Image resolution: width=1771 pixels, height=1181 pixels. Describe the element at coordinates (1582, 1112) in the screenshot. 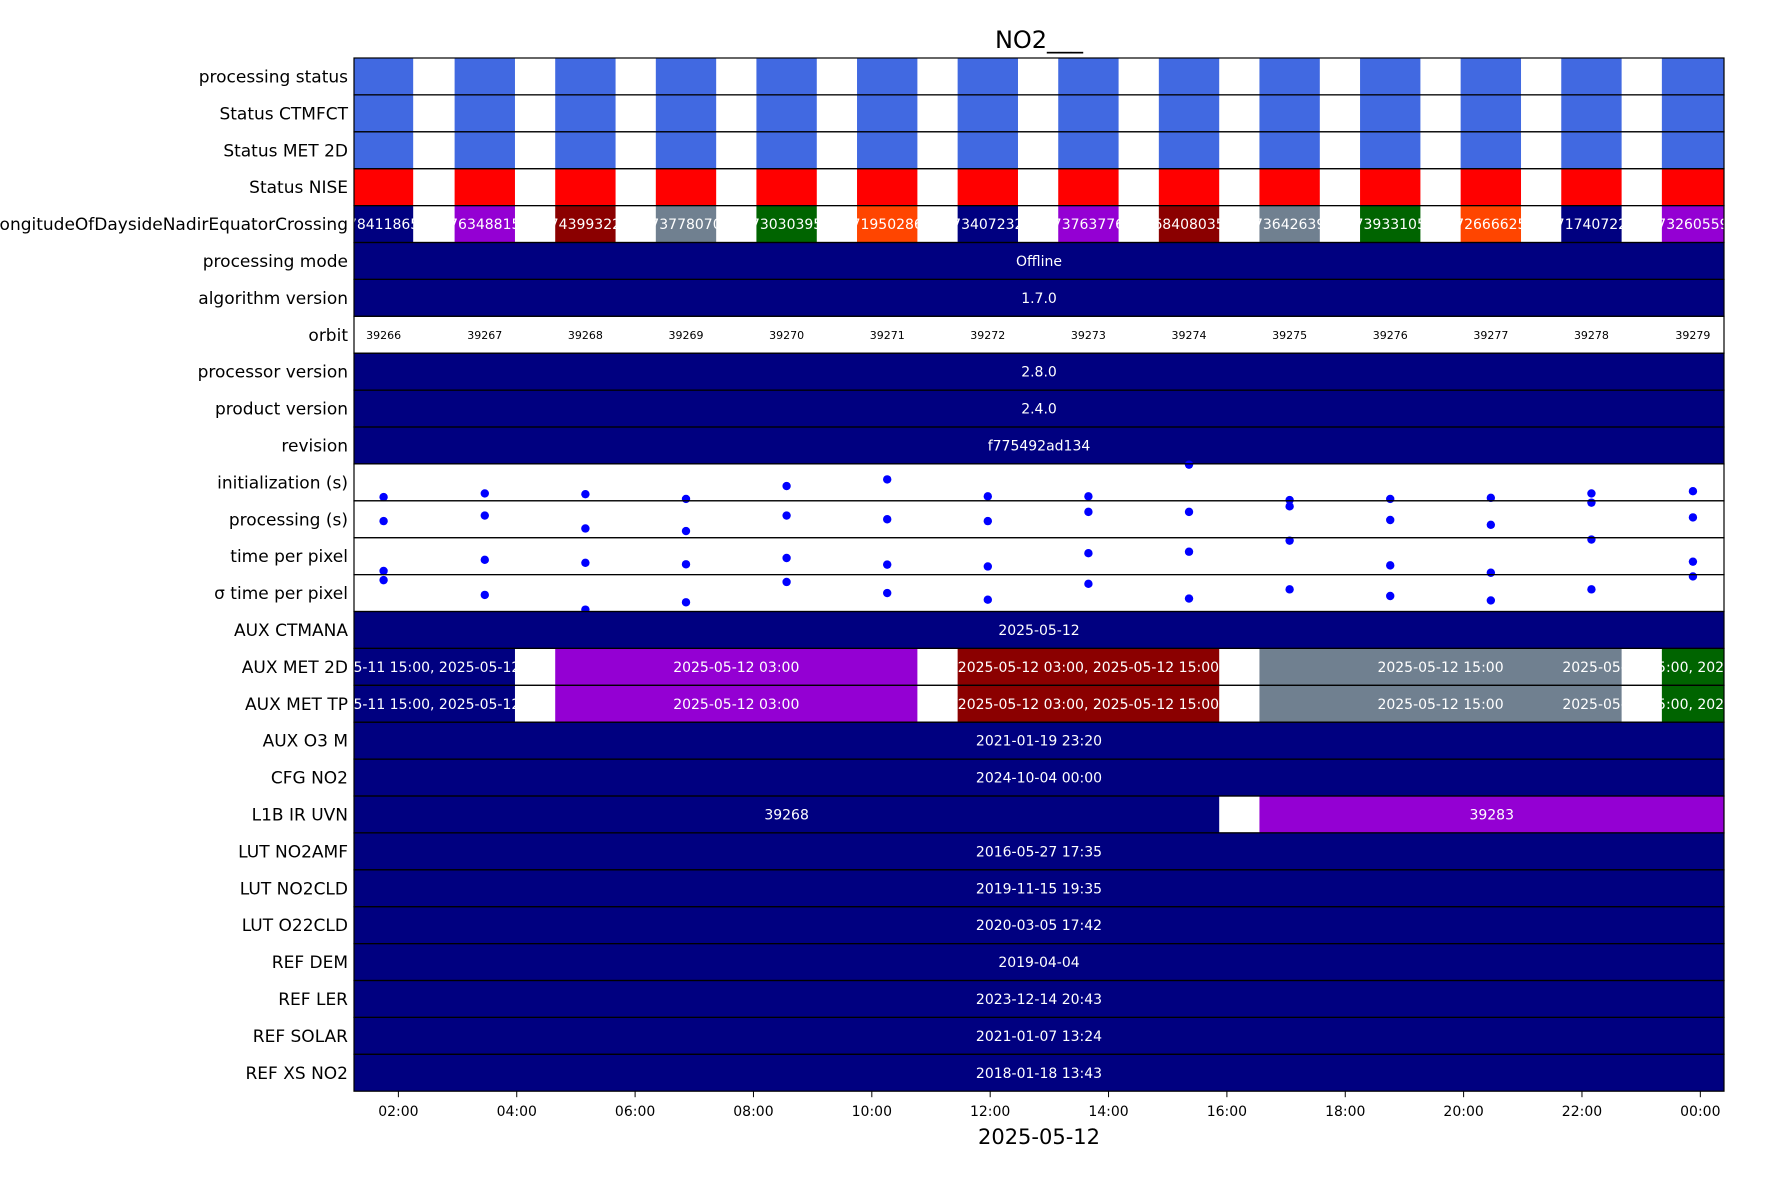

I see `x-tick-label: 22:00` at that location.